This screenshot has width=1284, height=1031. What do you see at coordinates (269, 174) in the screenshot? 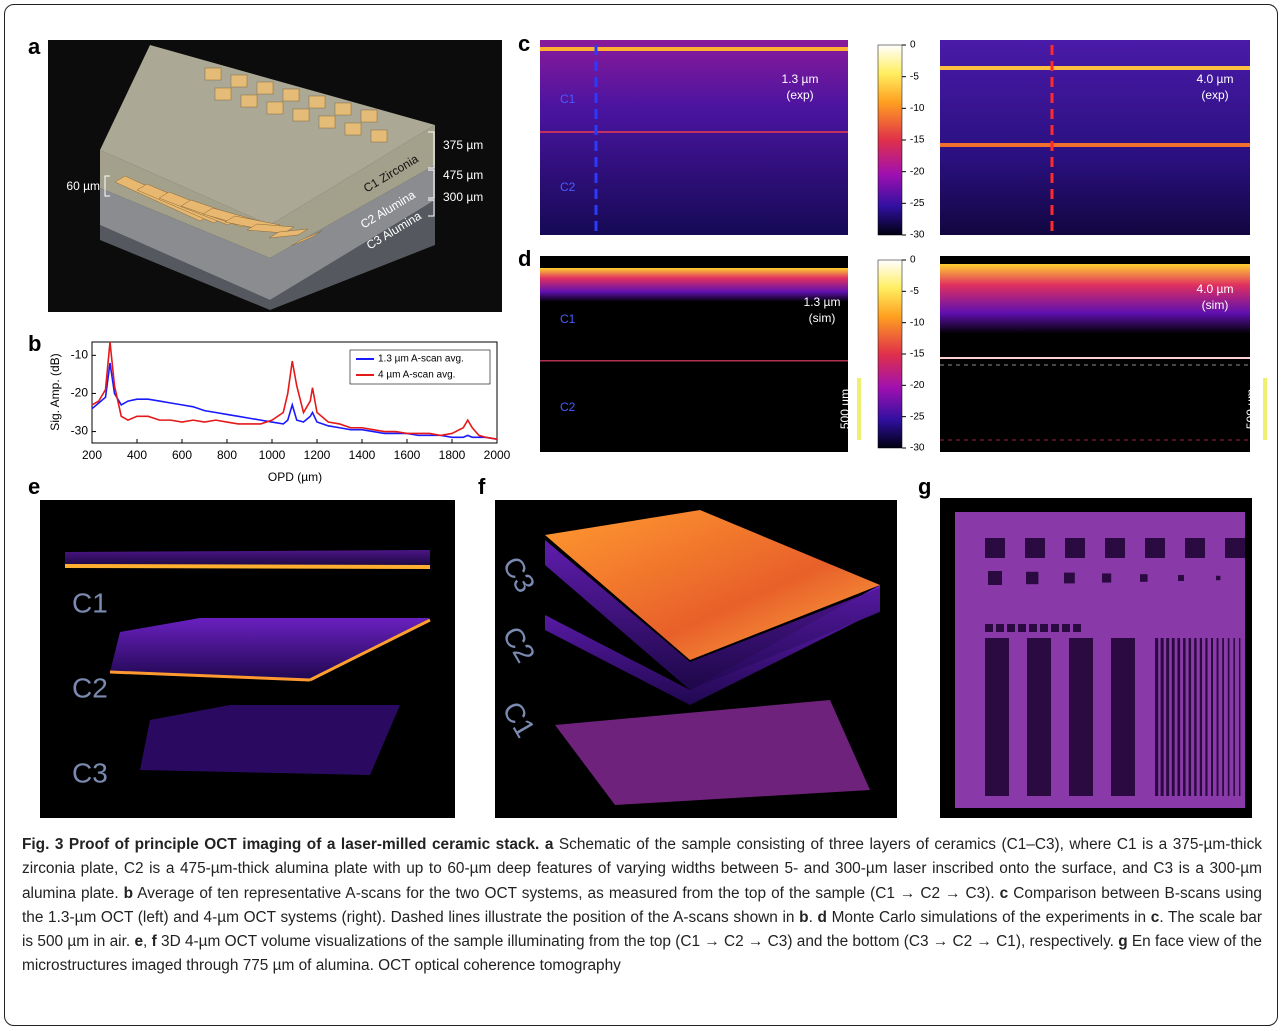
I see `brackets` at bounding box center [269, 174].